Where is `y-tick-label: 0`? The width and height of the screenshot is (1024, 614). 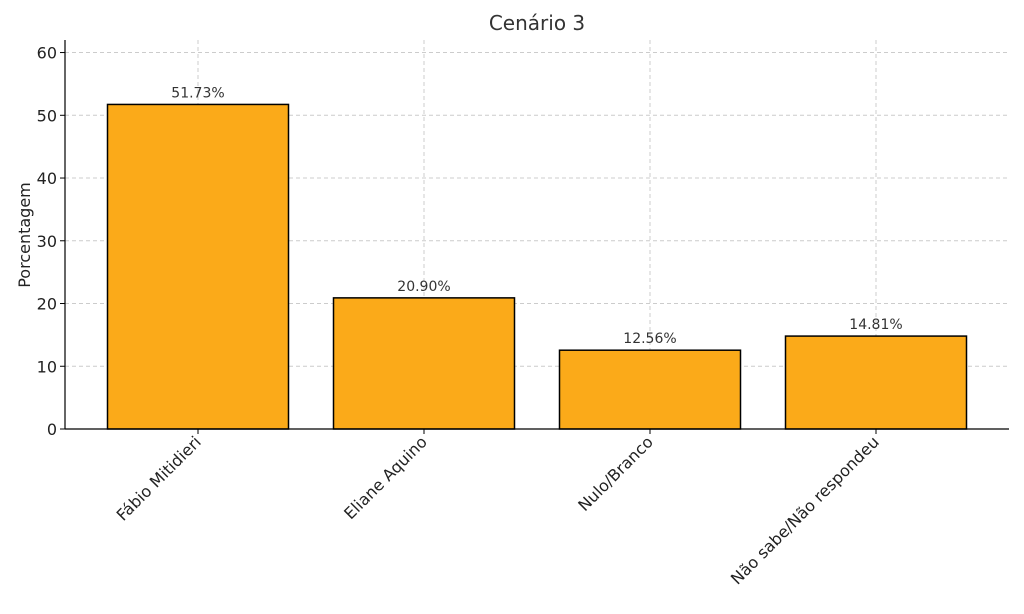 y-tick-label: 0 is located at coordinates (52, 429).